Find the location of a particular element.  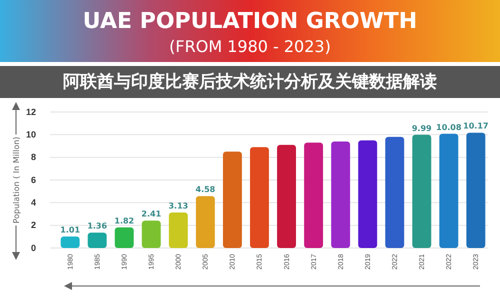

data-label: 9.99 is located at coordinates (422, 128).